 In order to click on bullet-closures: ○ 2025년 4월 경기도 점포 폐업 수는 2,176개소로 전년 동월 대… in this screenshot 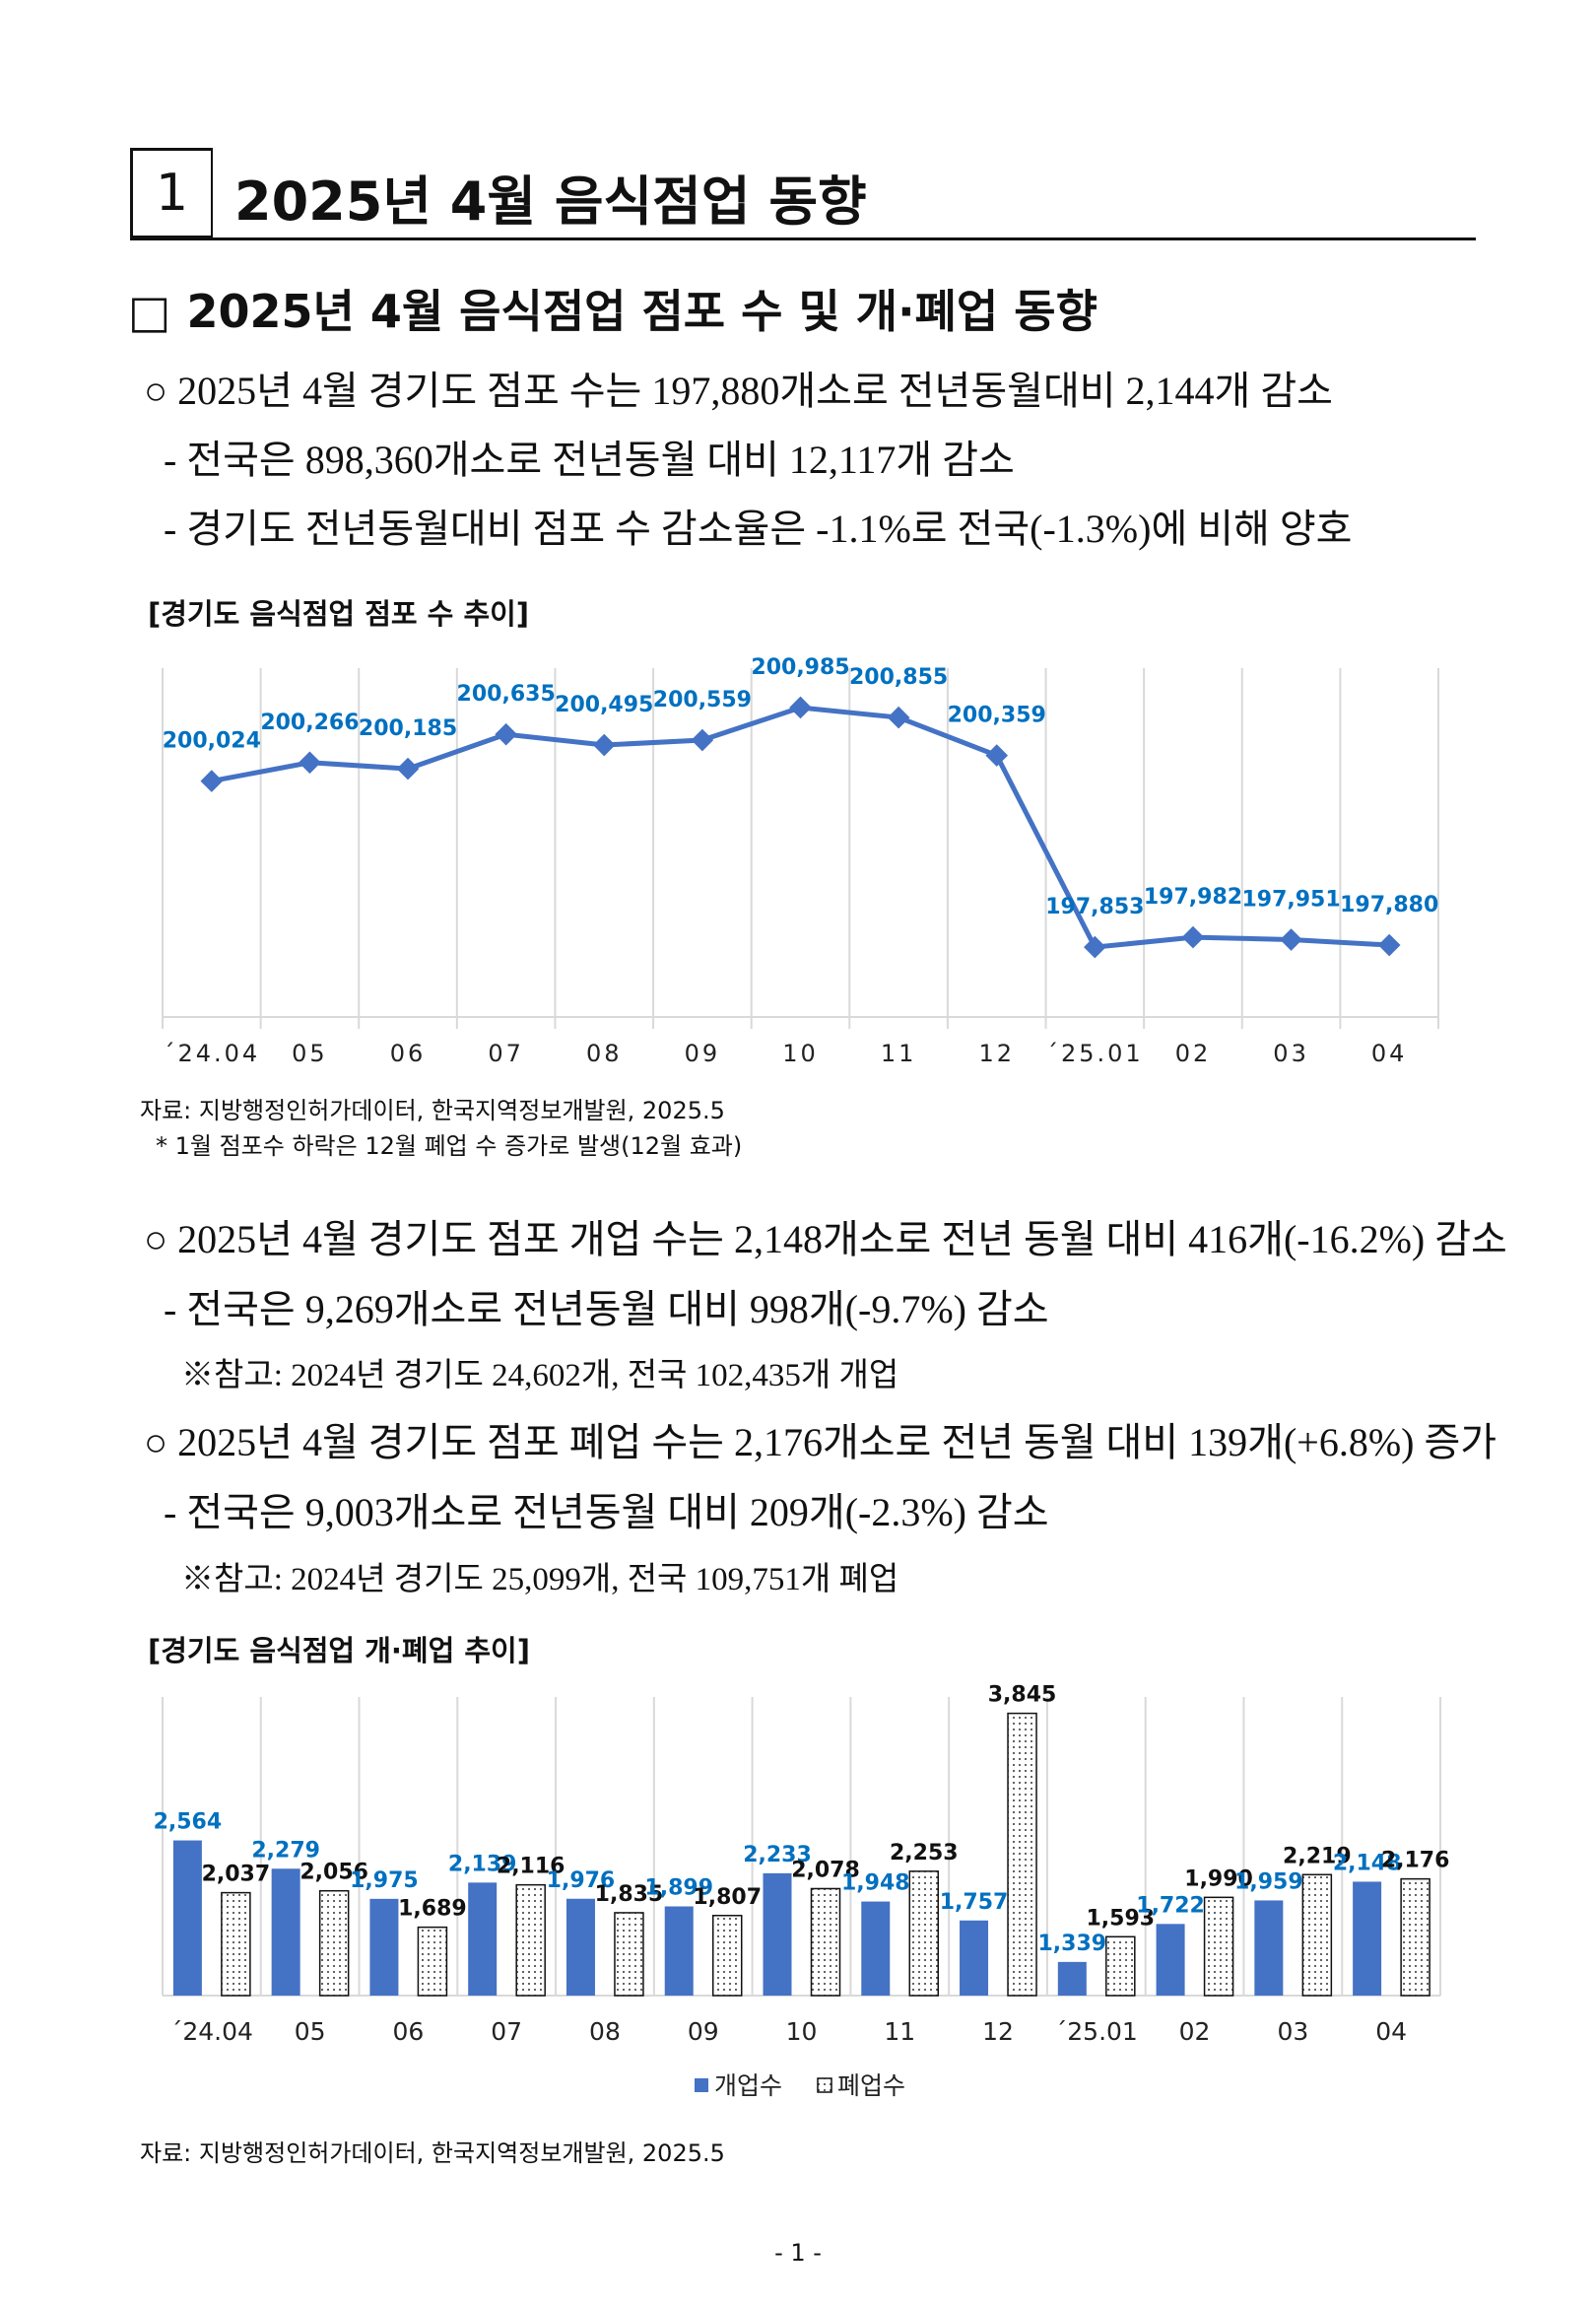, I will do `click(821, 1442)`.